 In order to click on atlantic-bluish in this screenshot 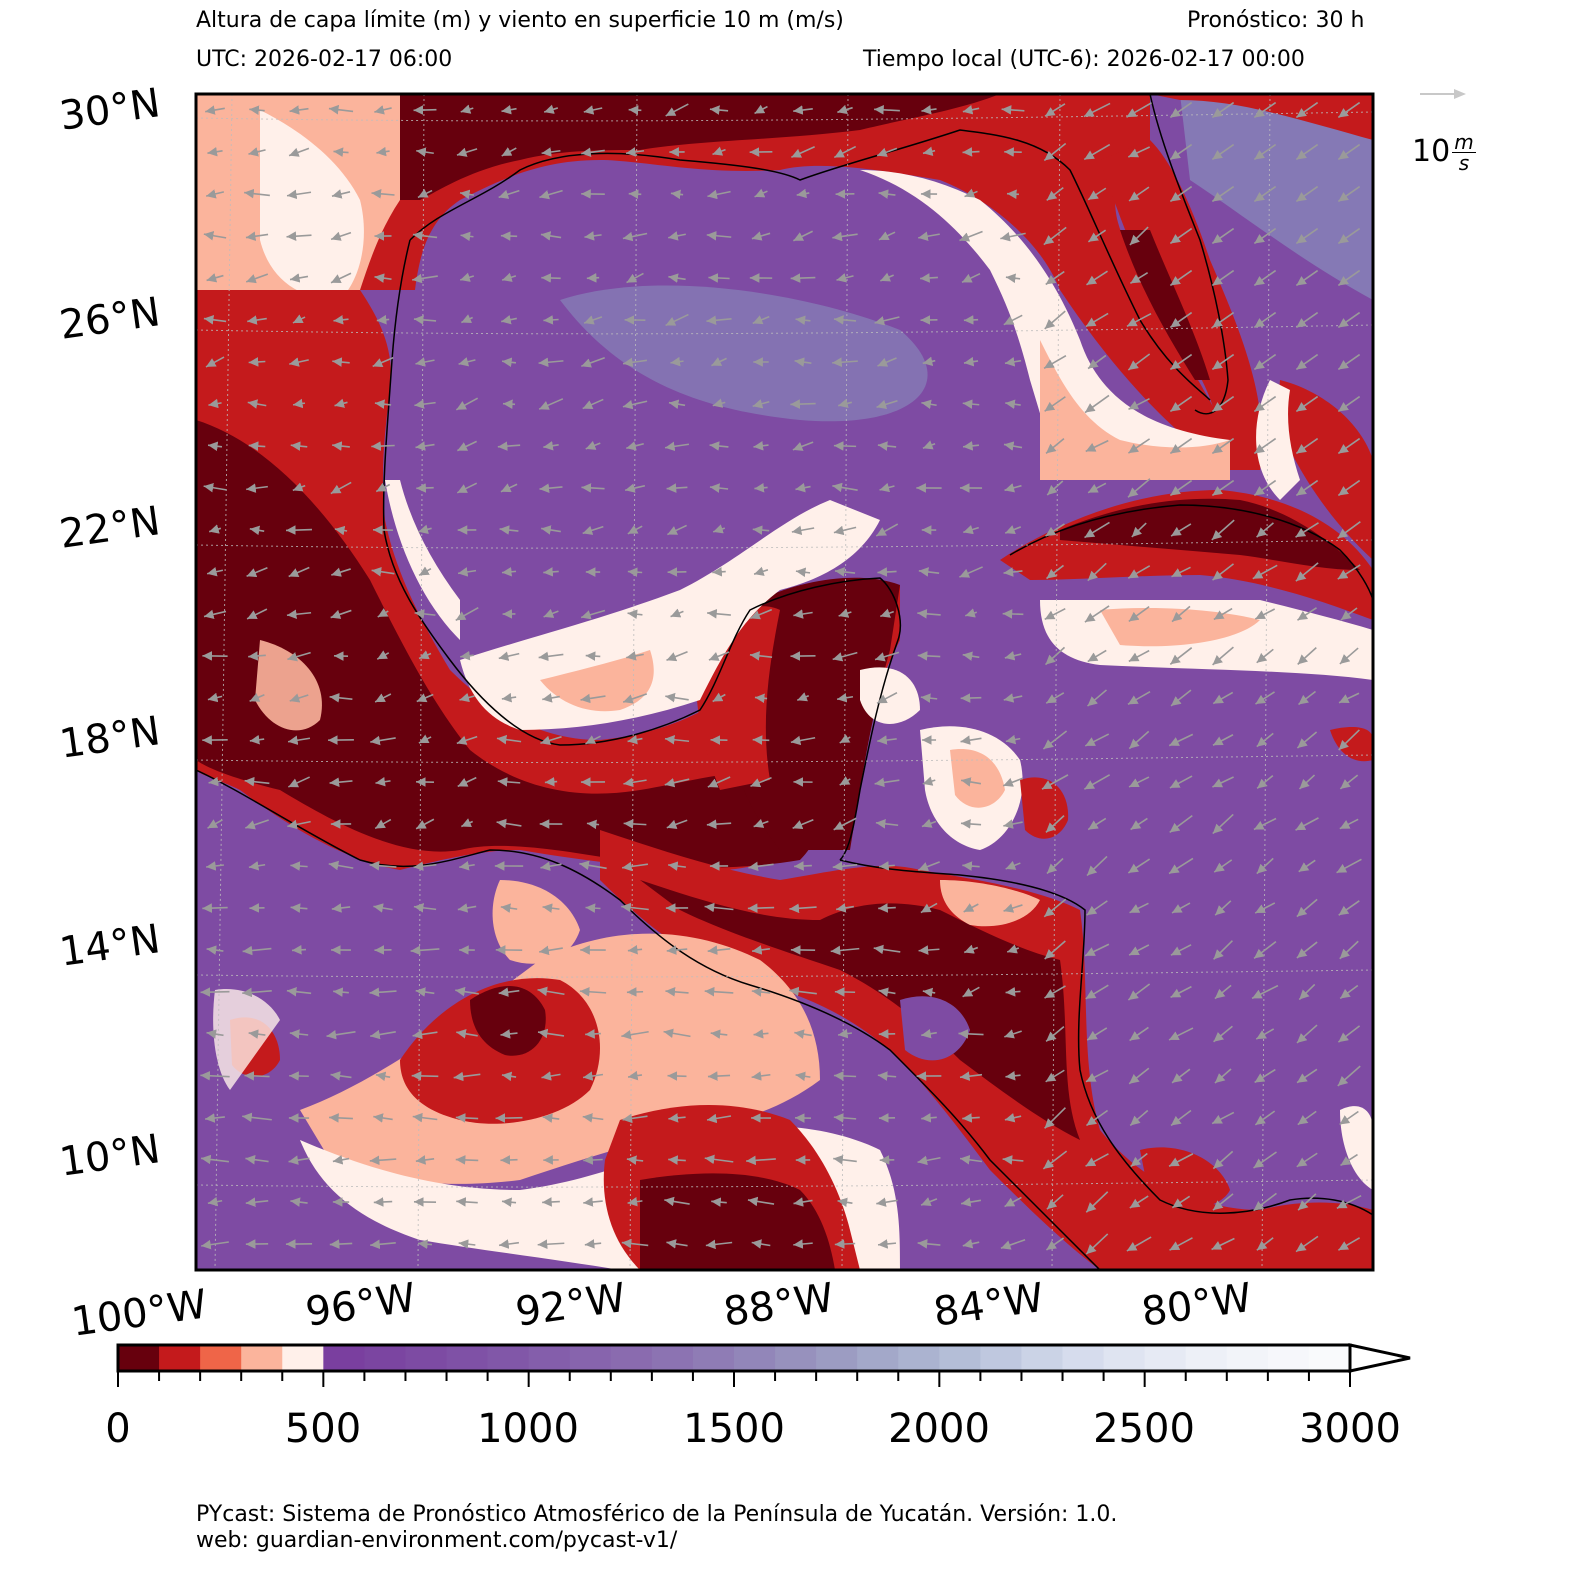, I will do `click(1276, 197)`.